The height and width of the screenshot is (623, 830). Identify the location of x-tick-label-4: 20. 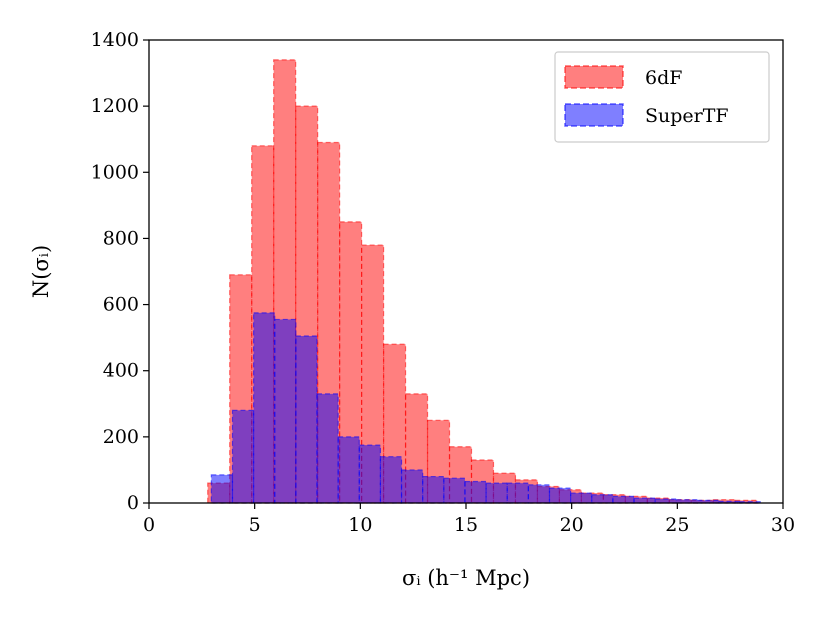
(572, 525).